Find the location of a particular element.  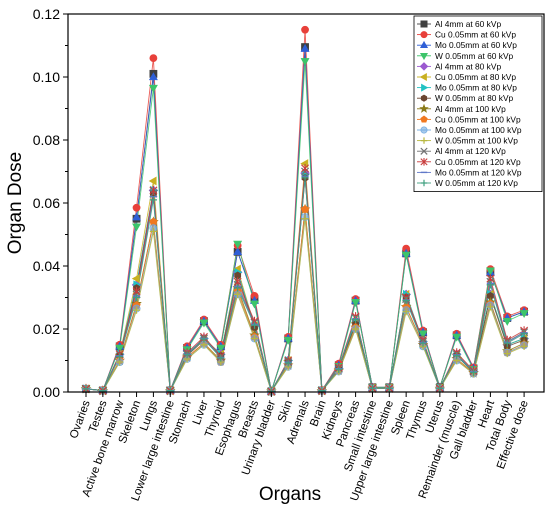

legend-item: Mo 0.05mm at 80 kVp is located at coordinates (467, 88).